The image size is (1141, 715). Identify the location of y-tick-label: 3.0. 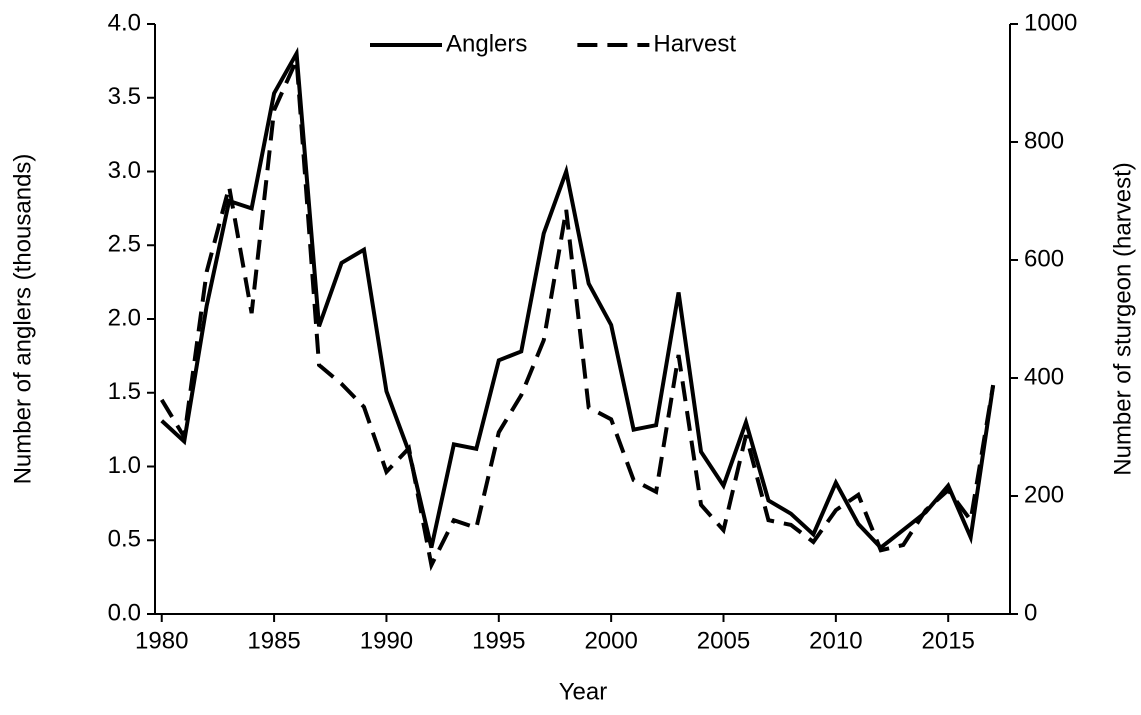
(124, 170).